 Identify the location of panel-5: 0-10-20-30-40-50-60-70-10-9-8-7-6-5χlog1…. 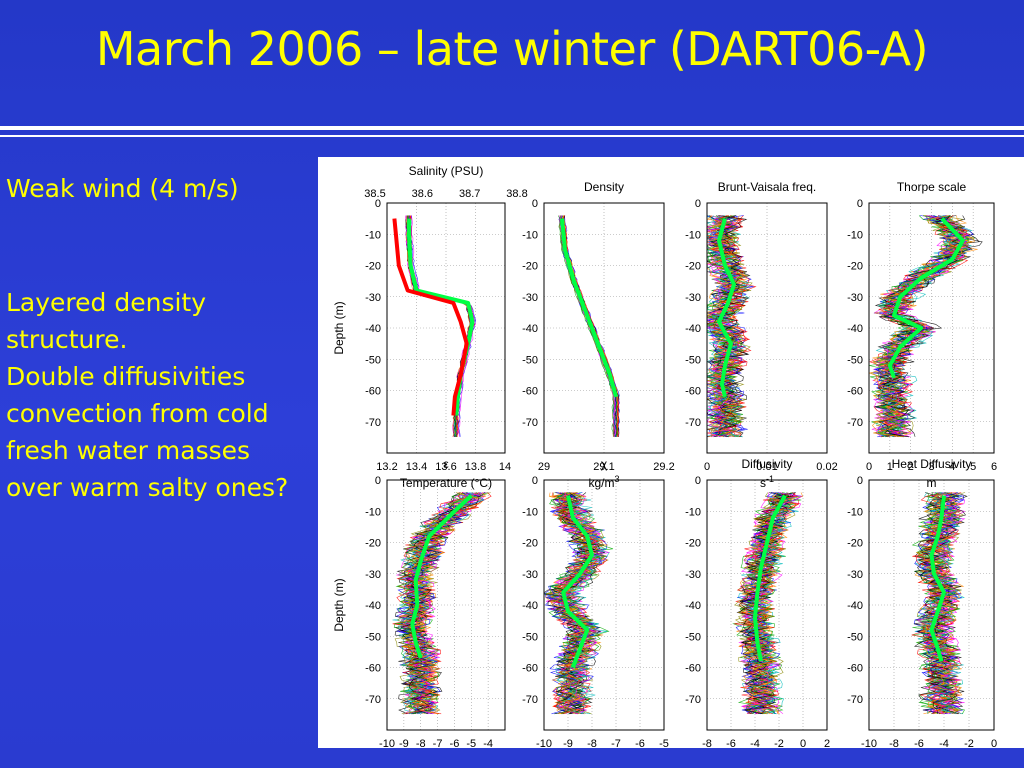
(595, 612).